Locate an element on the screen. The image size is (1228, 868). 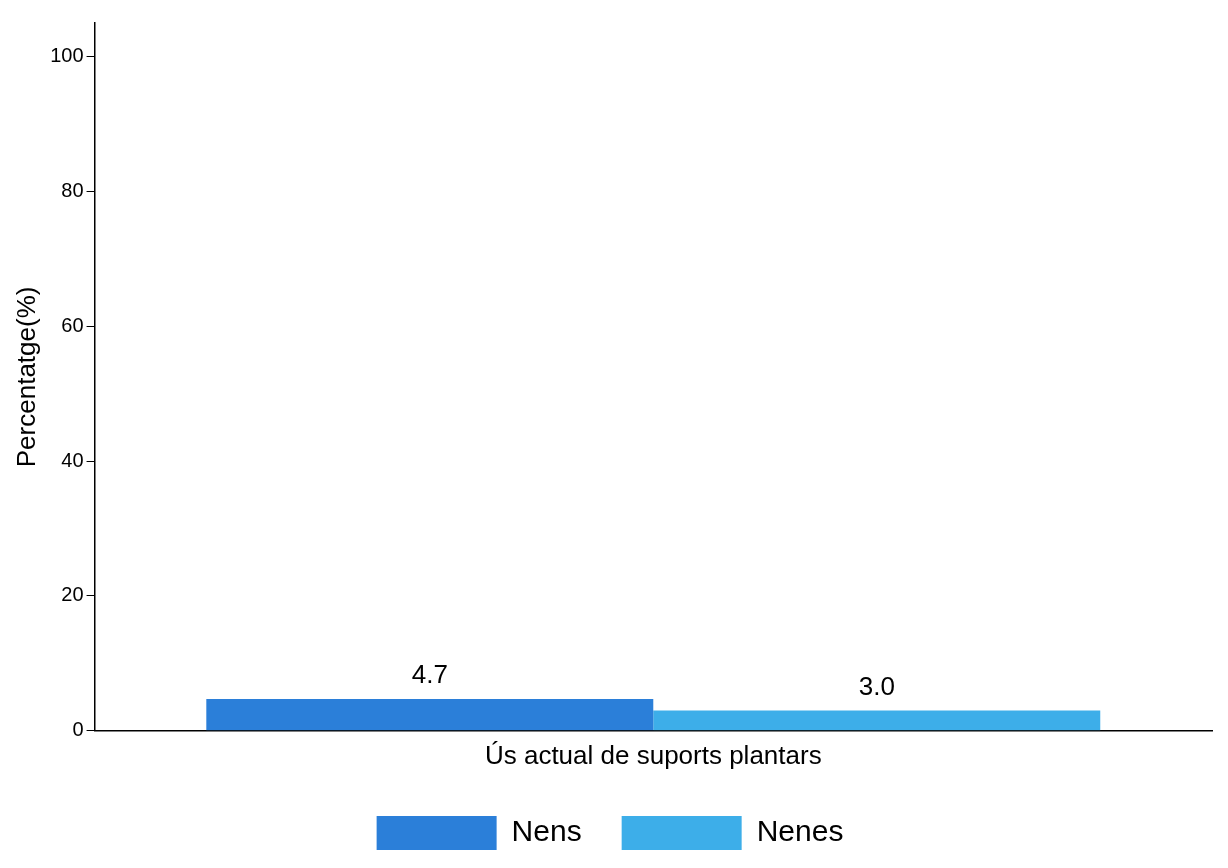
y-axis-title: Percentatge(%) is located at coordinates (25, 377).